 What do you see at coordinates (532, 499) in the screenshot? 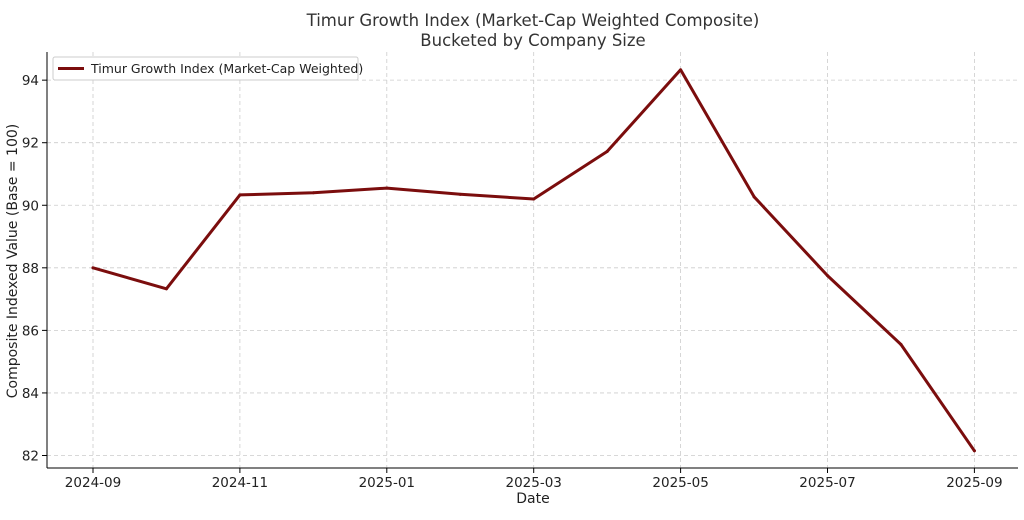
I see `x-axis-label: Date` at bounding box center [532, 499].